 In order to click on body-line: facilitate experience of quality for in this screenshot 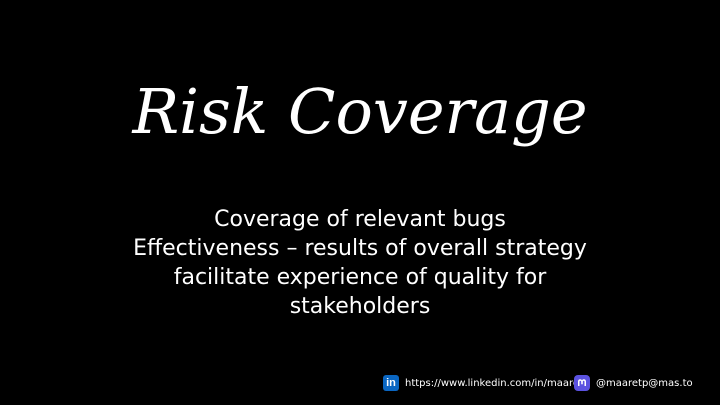, I will do `click(360, 277)`.